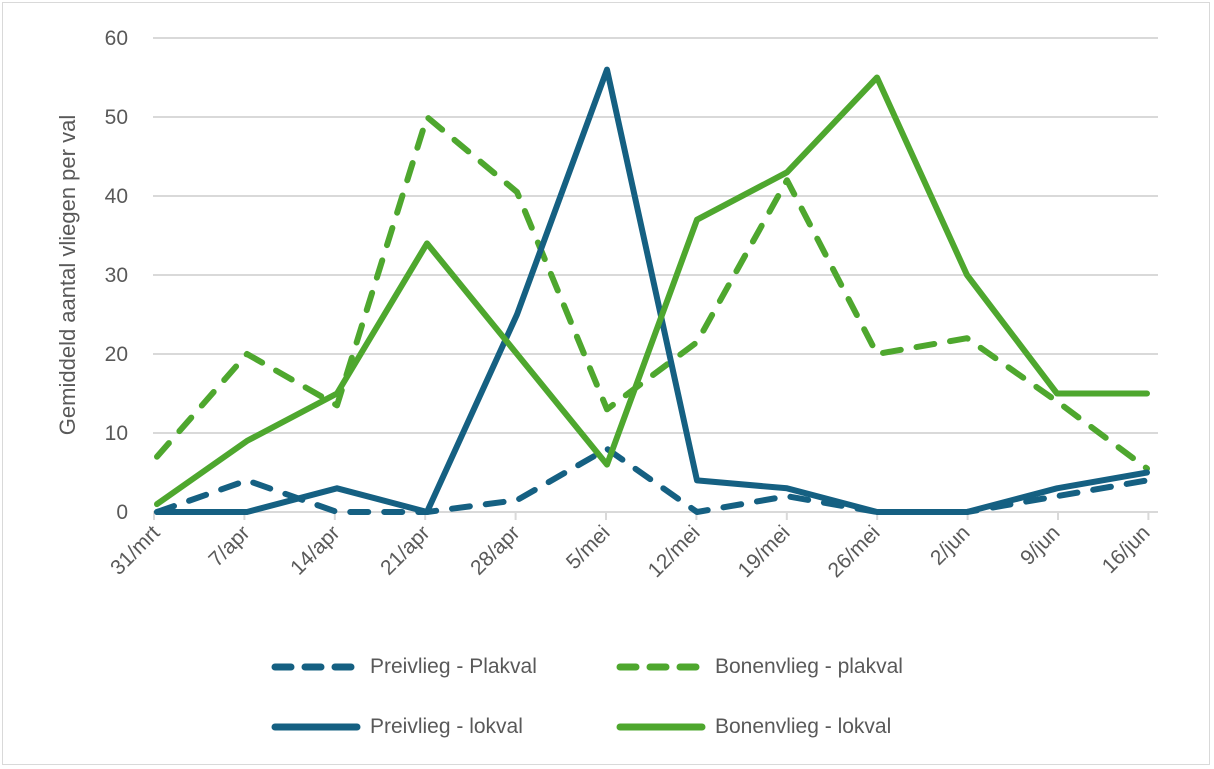  I want to click on y-tick-label: 40, so click(116, 196).